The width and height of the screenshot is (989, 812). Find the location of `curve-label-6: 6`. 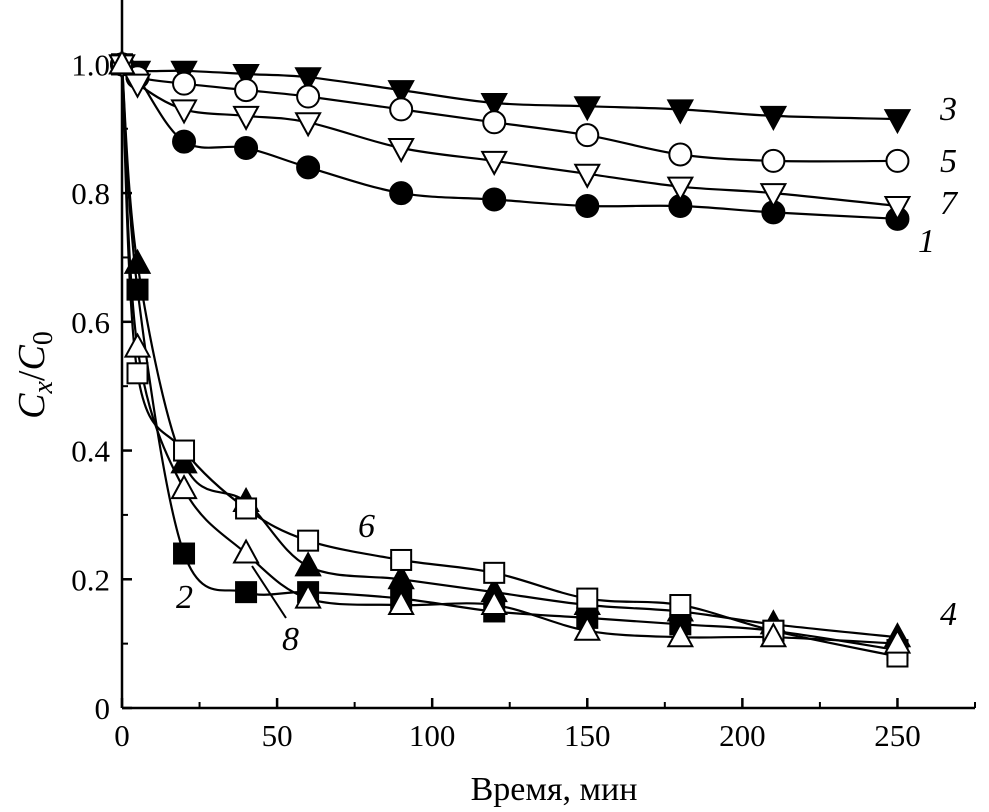

curve-label-6: 6 is located at coordinates (366, 526).